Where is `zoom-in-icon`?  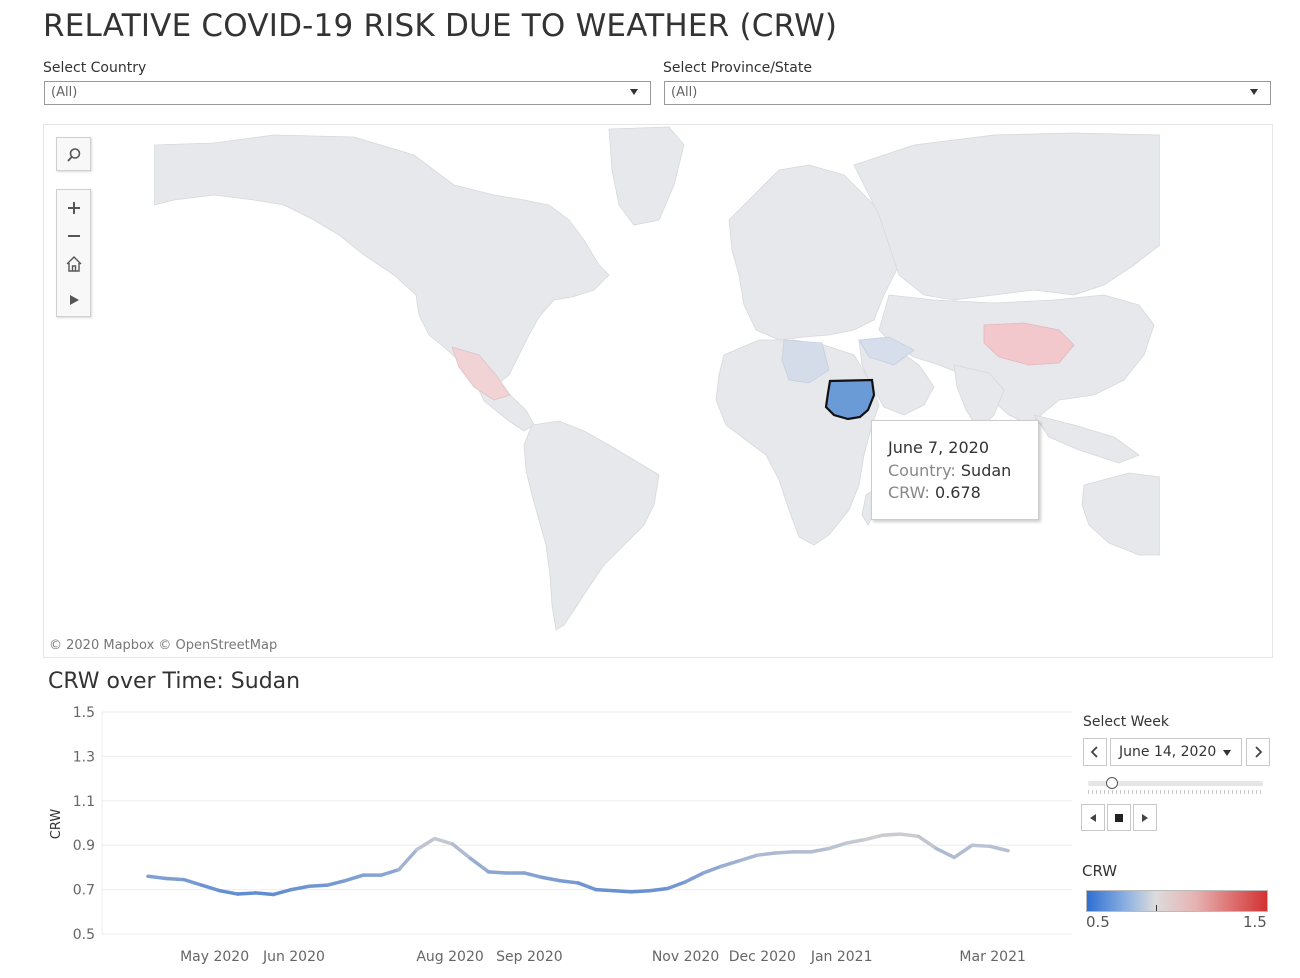 zoom-in-icon is located at coordinates (74, 208).